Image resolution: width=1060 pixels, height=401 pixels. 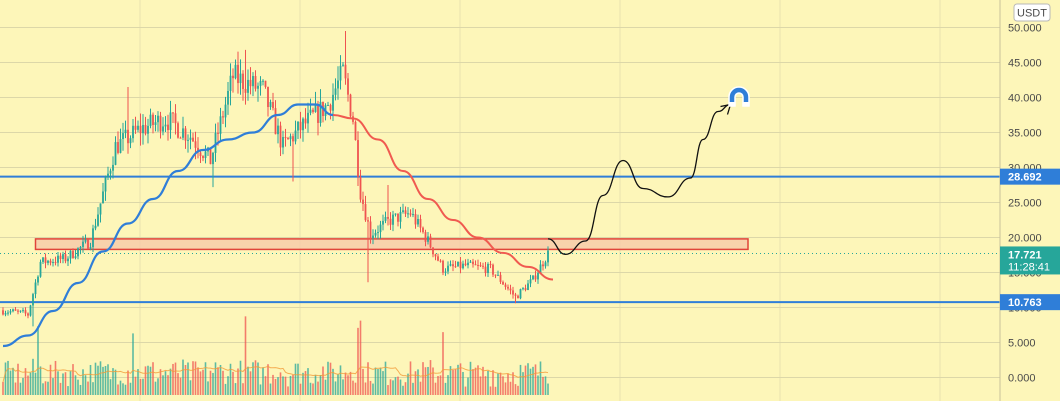 I want to click on last-price-tag-sublabel: 11:28:41, so click(x=1029, y=267).